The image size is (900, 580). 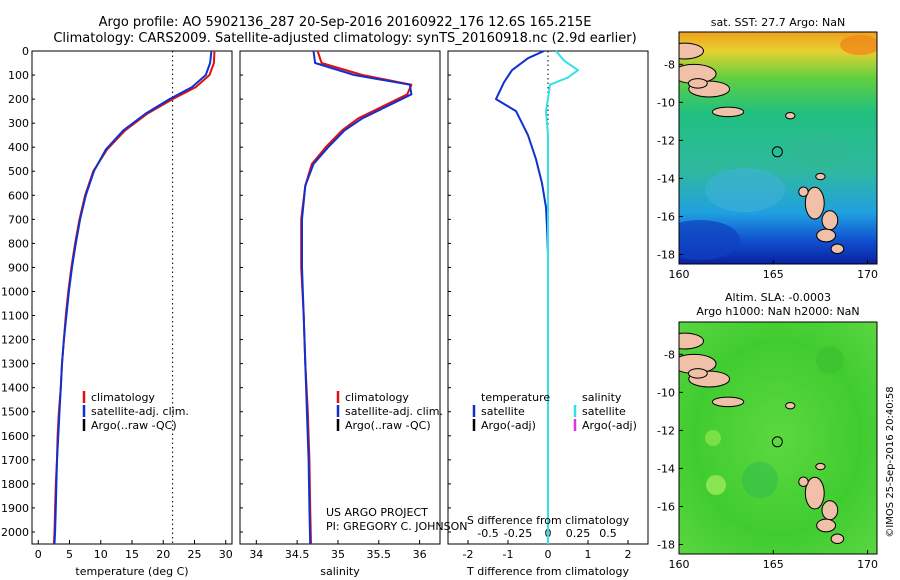 I want to click on series-line-satellite-adj-clim-, so click(x=357, y=297).